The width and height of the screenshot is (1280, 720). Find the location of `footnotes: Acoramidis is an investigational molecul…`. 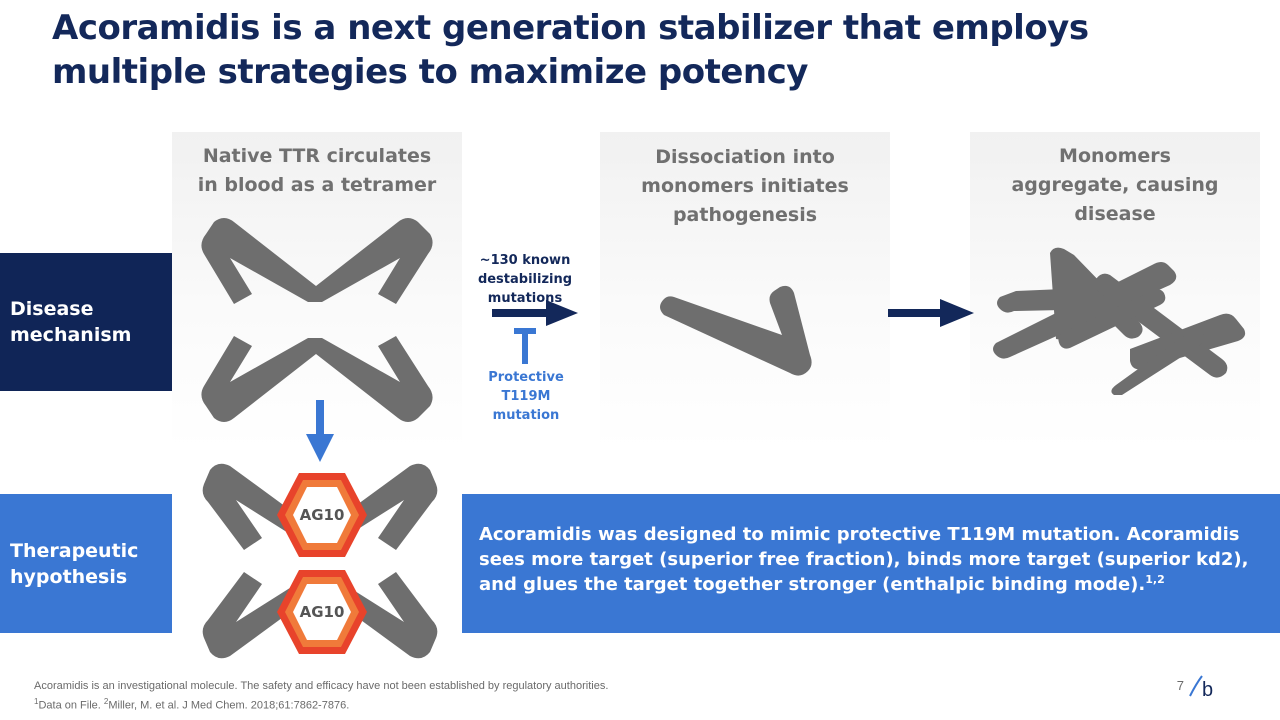

footnotes: Acoramidis is an investigational molecul… is located at coordinates (384, 696).